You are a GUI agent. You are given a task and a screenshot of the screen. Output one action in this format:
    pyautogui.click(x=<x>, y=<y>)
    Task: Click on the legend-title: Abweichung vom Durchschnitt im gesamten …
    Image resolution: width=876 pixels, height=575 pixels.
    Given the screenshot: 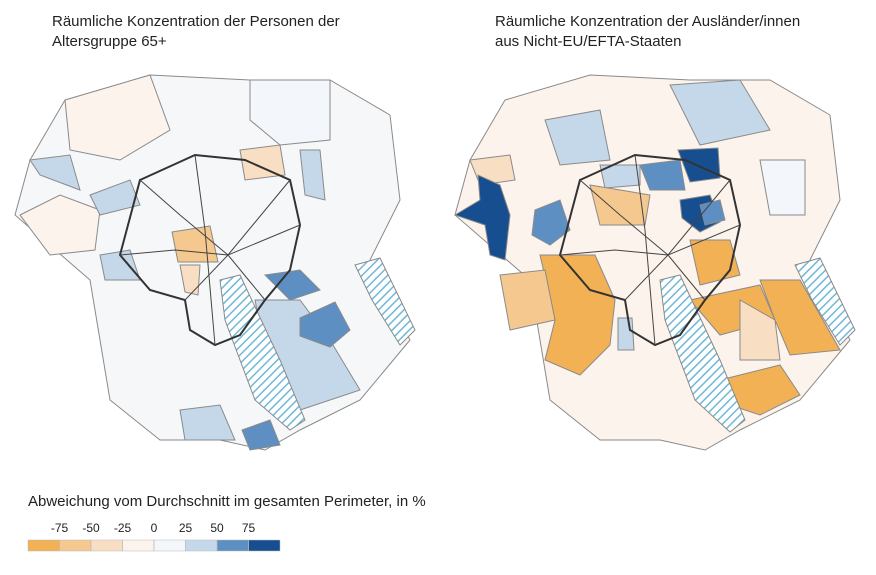 What is the action you would take?
    pyautogui.click(x=227, y=501)
    